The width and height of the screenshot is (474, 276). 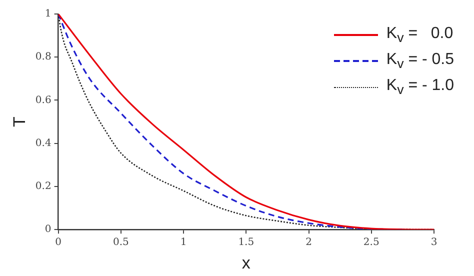 I want to click on legend-label: K$_{v}$ = - 0.5, so click(x=420, y=61).